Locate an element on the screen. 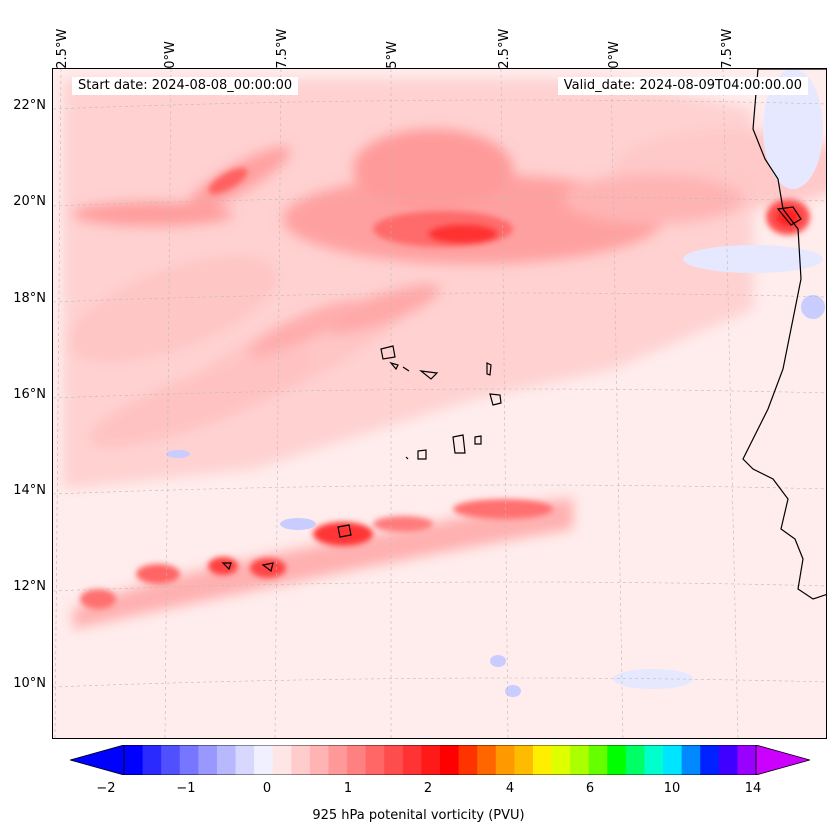 Image resolution: width=837 pixels, height=836 pixels. lat-label: 14°N is located at coordinates (29, 490).